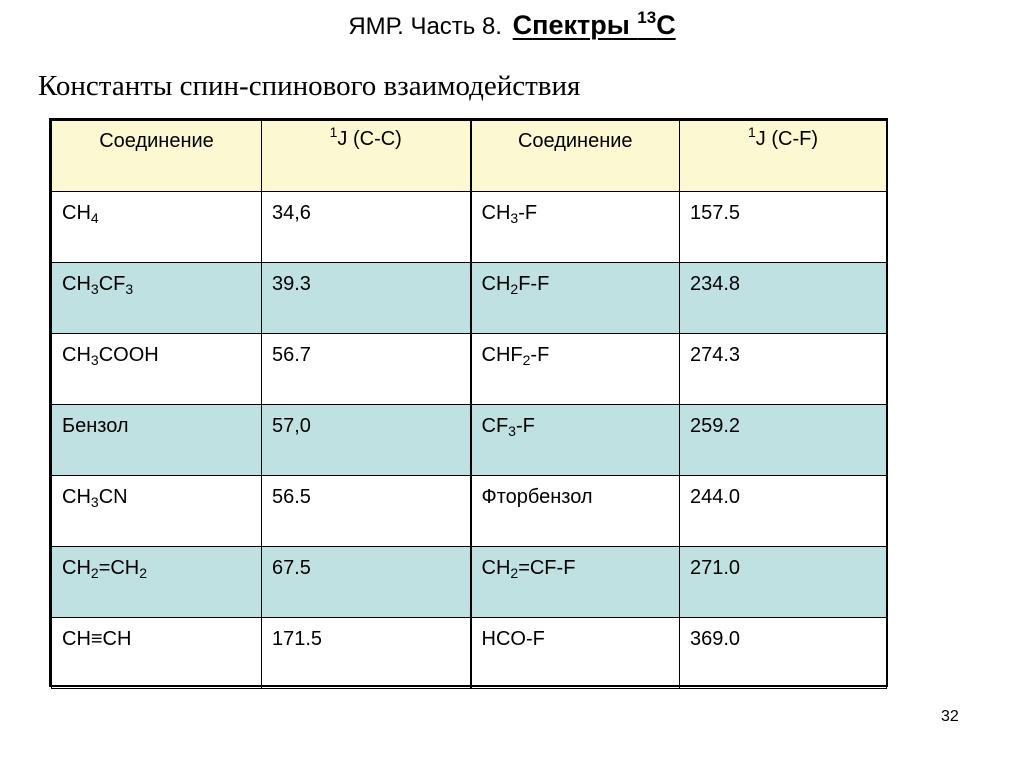 This screenshot has height=768, width=1024. I want to click on table-row: CH3COOH 56.7 CHF2-F 274.3, so click(469, 369).